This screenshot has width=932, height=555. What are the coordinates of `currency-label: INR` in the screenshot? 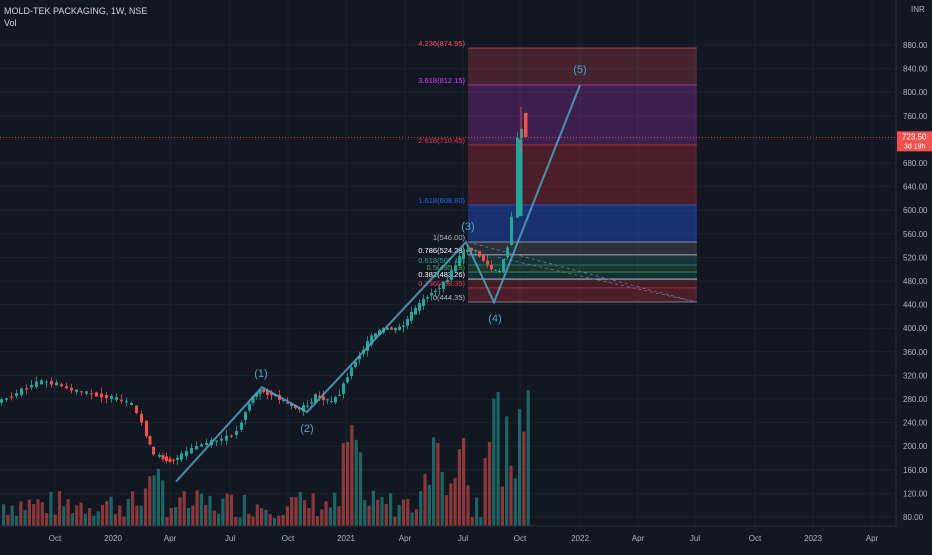 It's located at (918, 9).